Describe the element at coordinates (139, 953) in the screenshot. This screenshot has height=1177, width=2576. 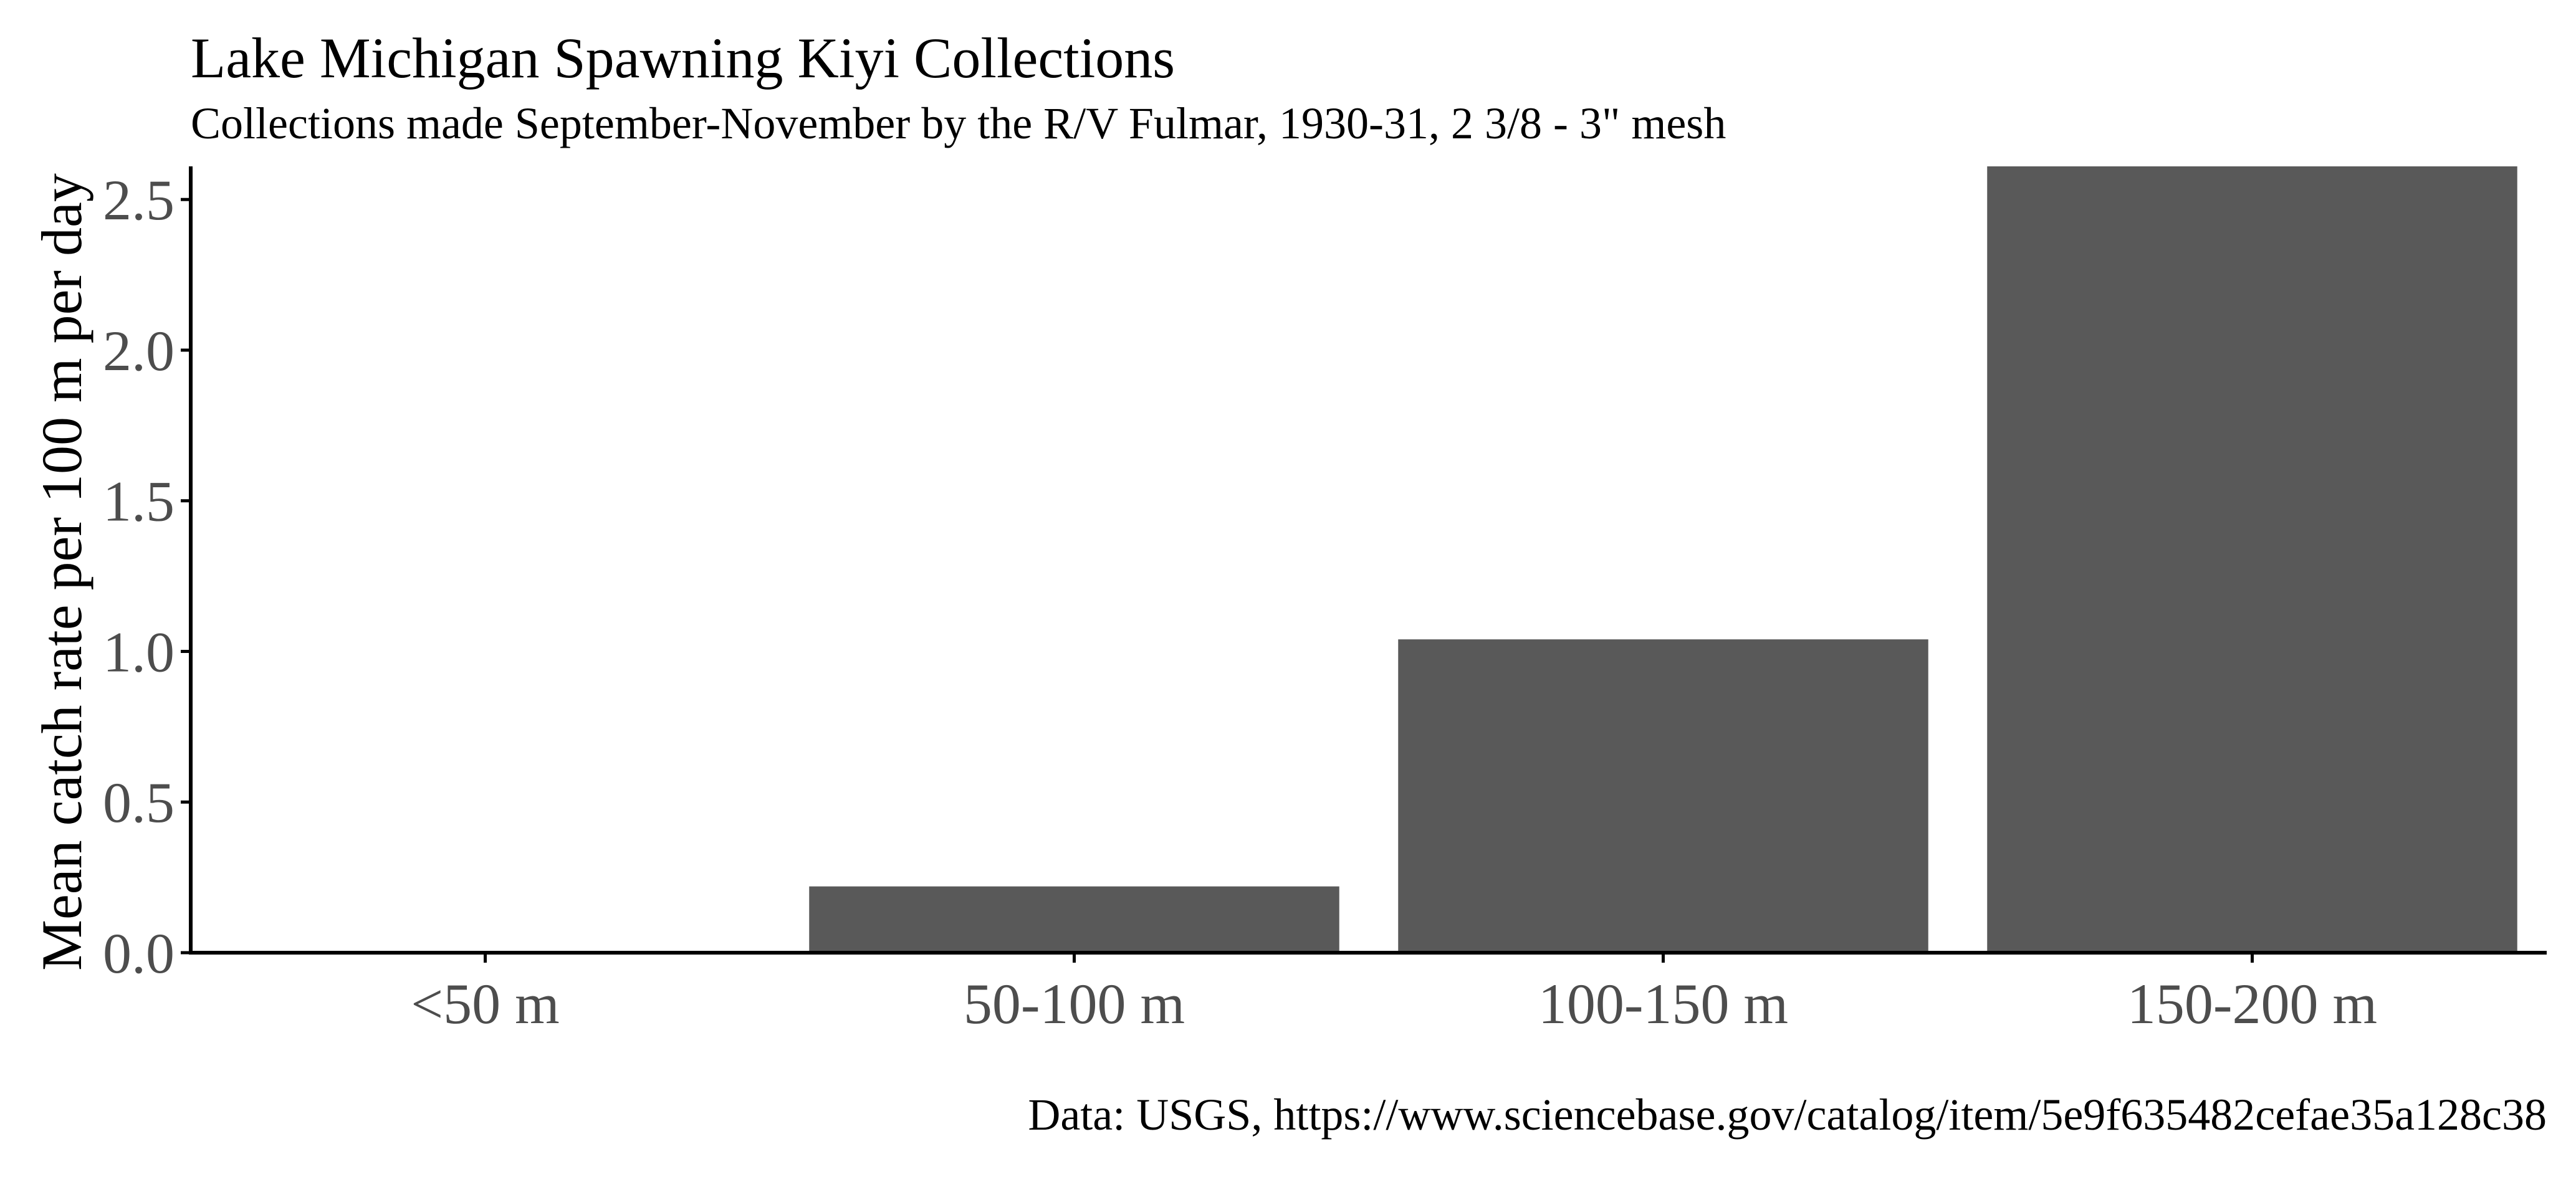
I see `y-tick-label: 0.0` at that location.